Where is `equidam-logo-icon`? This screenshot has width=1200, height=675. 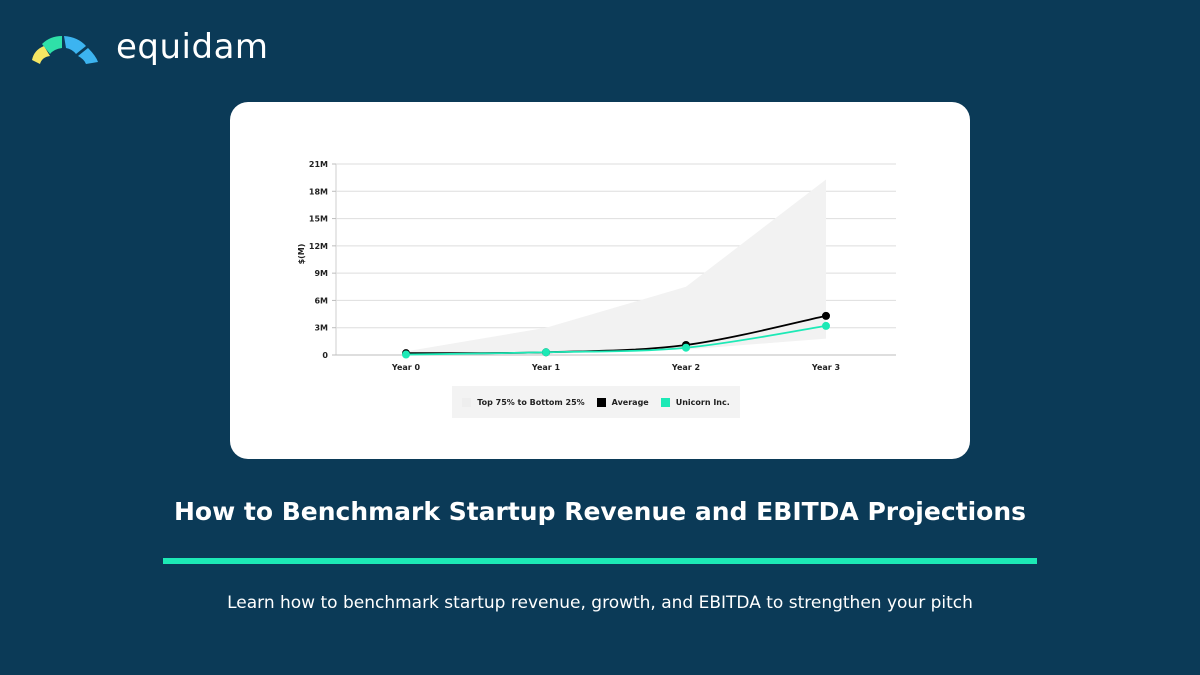
equidam-logo-icon is located at coordinates (65, 50).